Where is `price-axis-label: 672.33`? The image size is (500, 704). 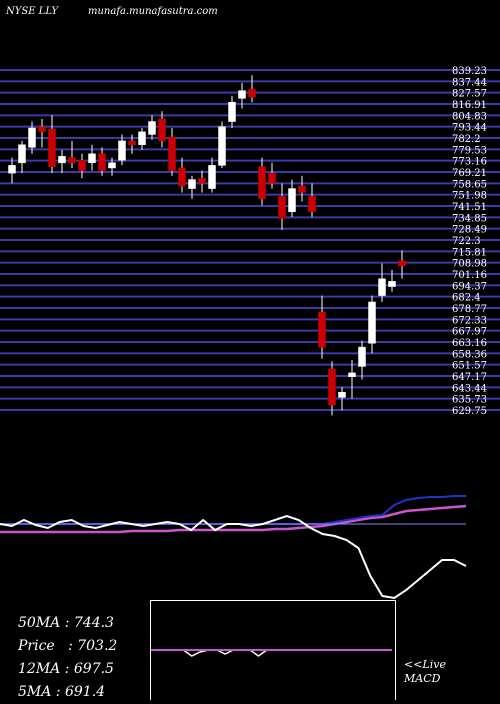 price-axis-label: 672.33 is located at coordinates (469, 320).